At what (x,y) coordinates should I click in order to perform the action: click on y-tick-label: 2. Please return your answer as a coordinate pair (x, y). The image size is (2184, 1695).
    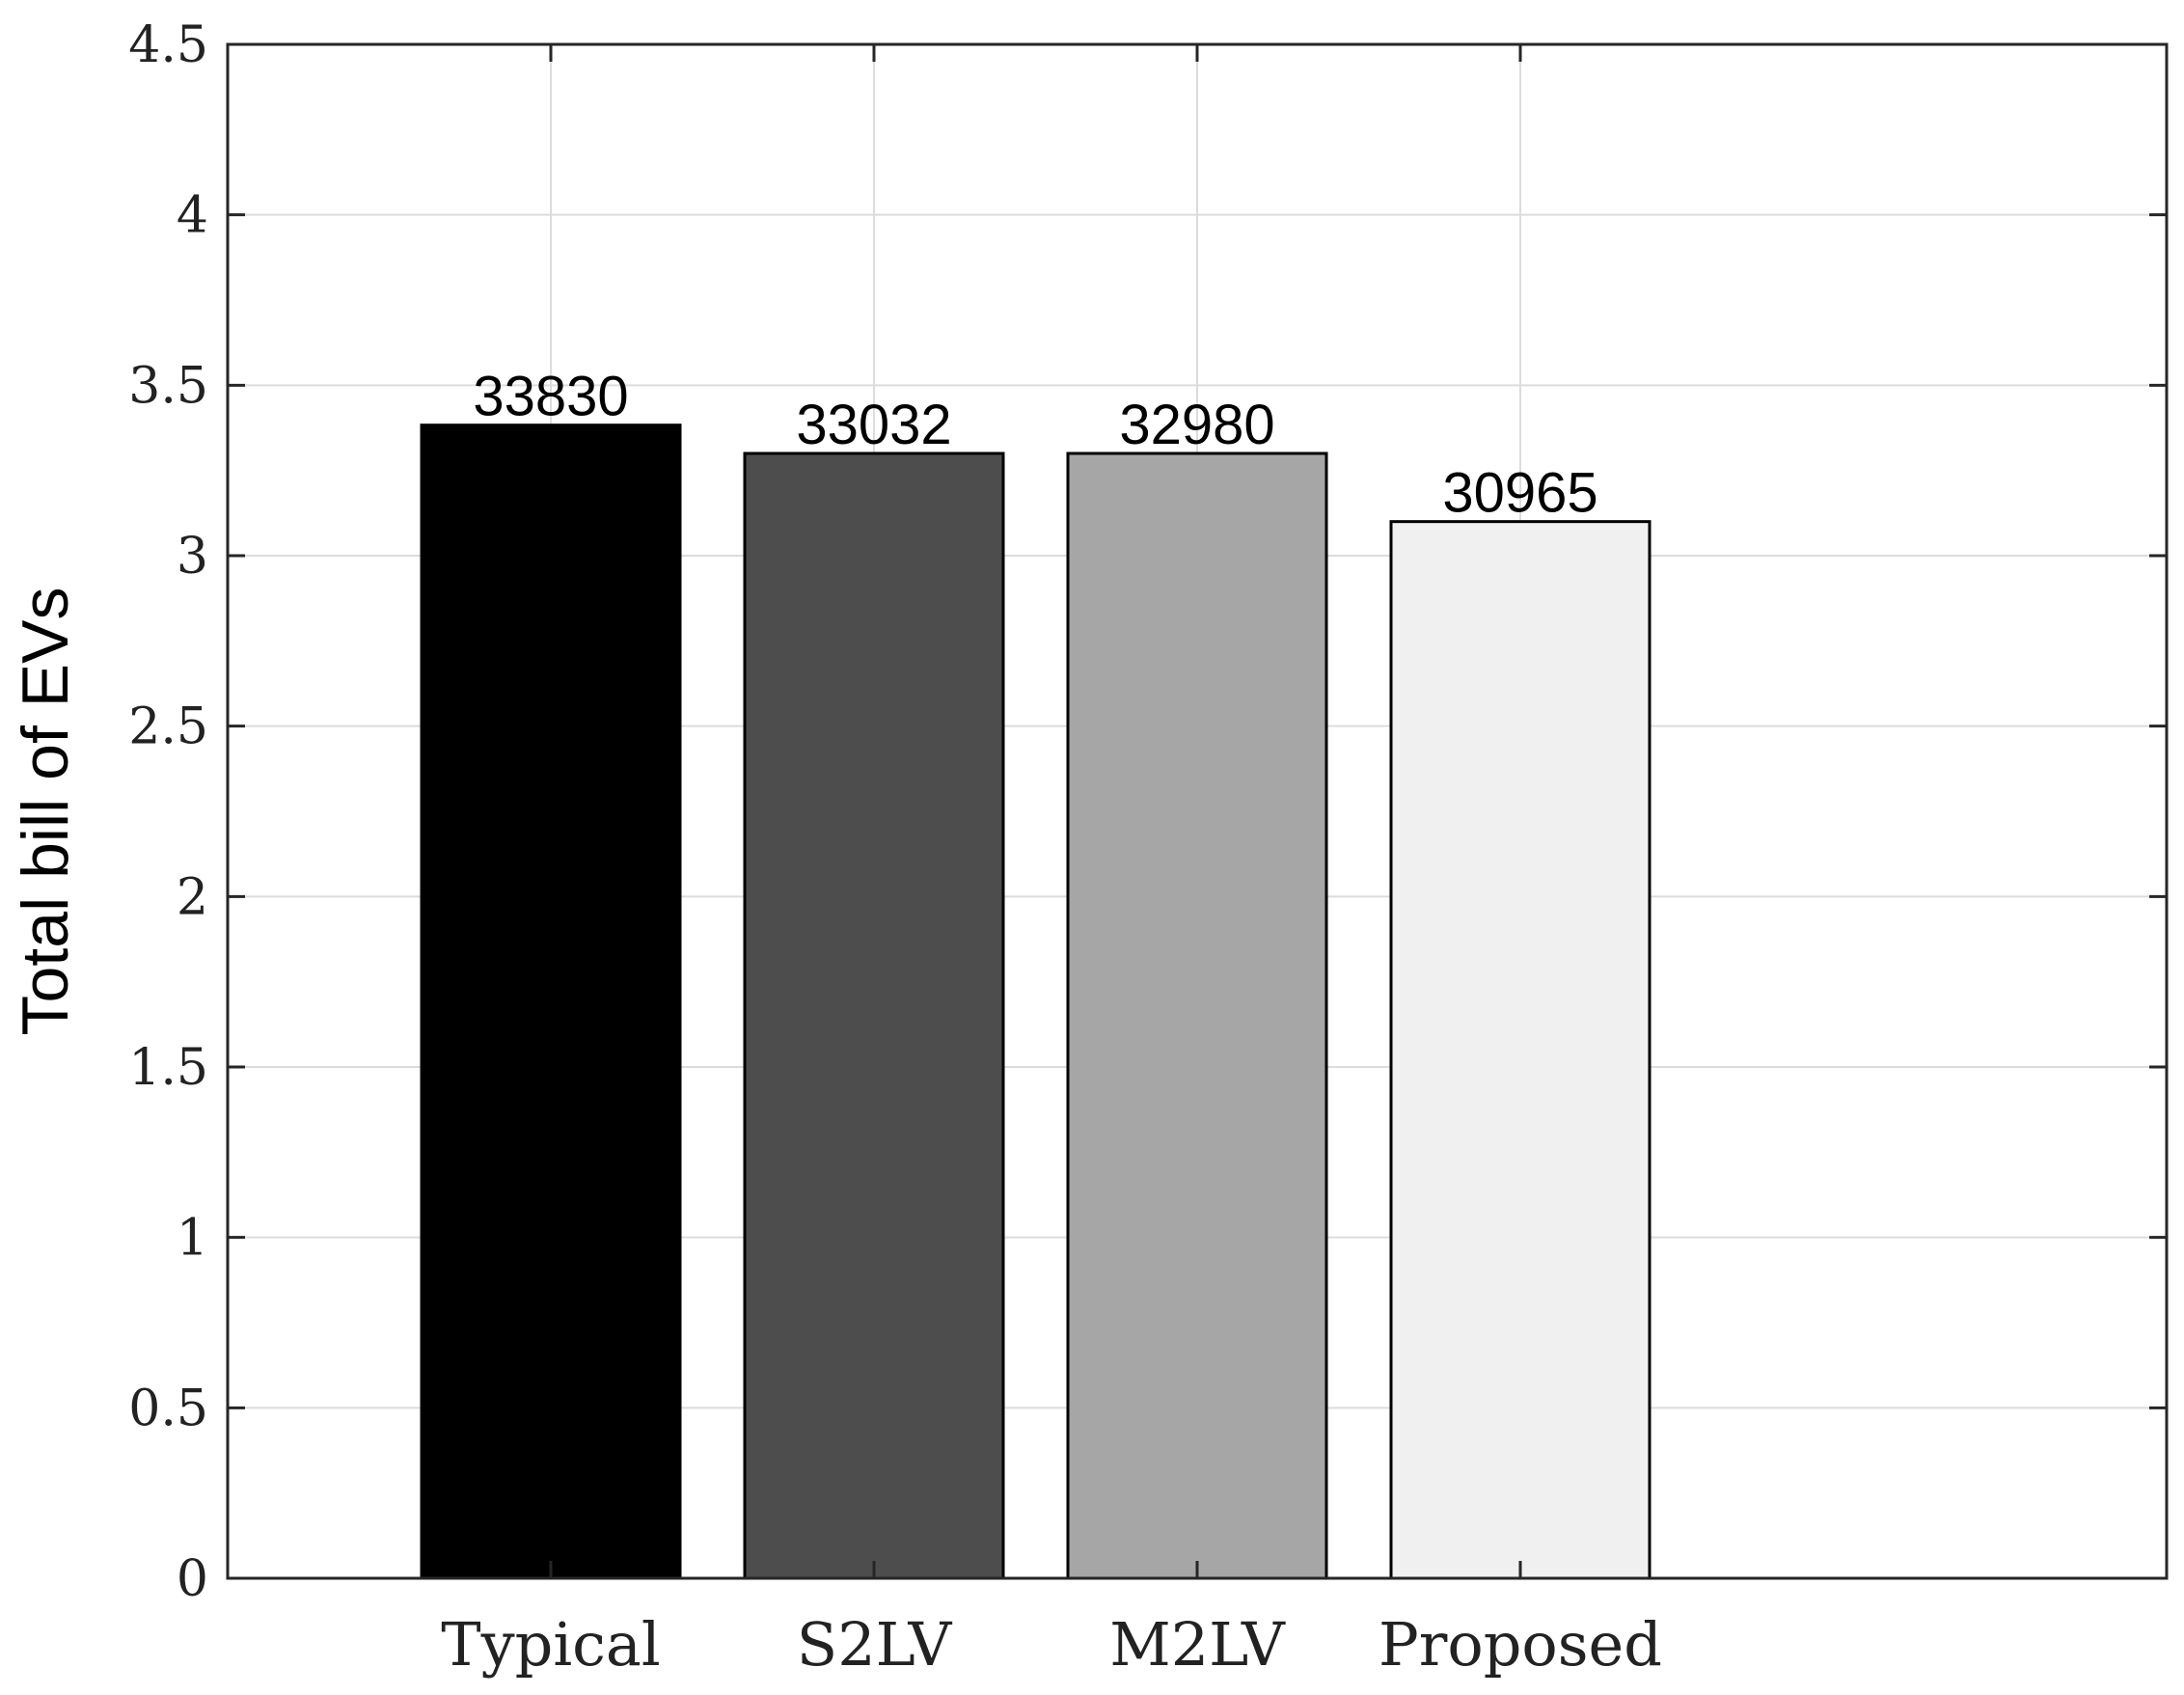
    Looking at the image, I should click on (193, 897).